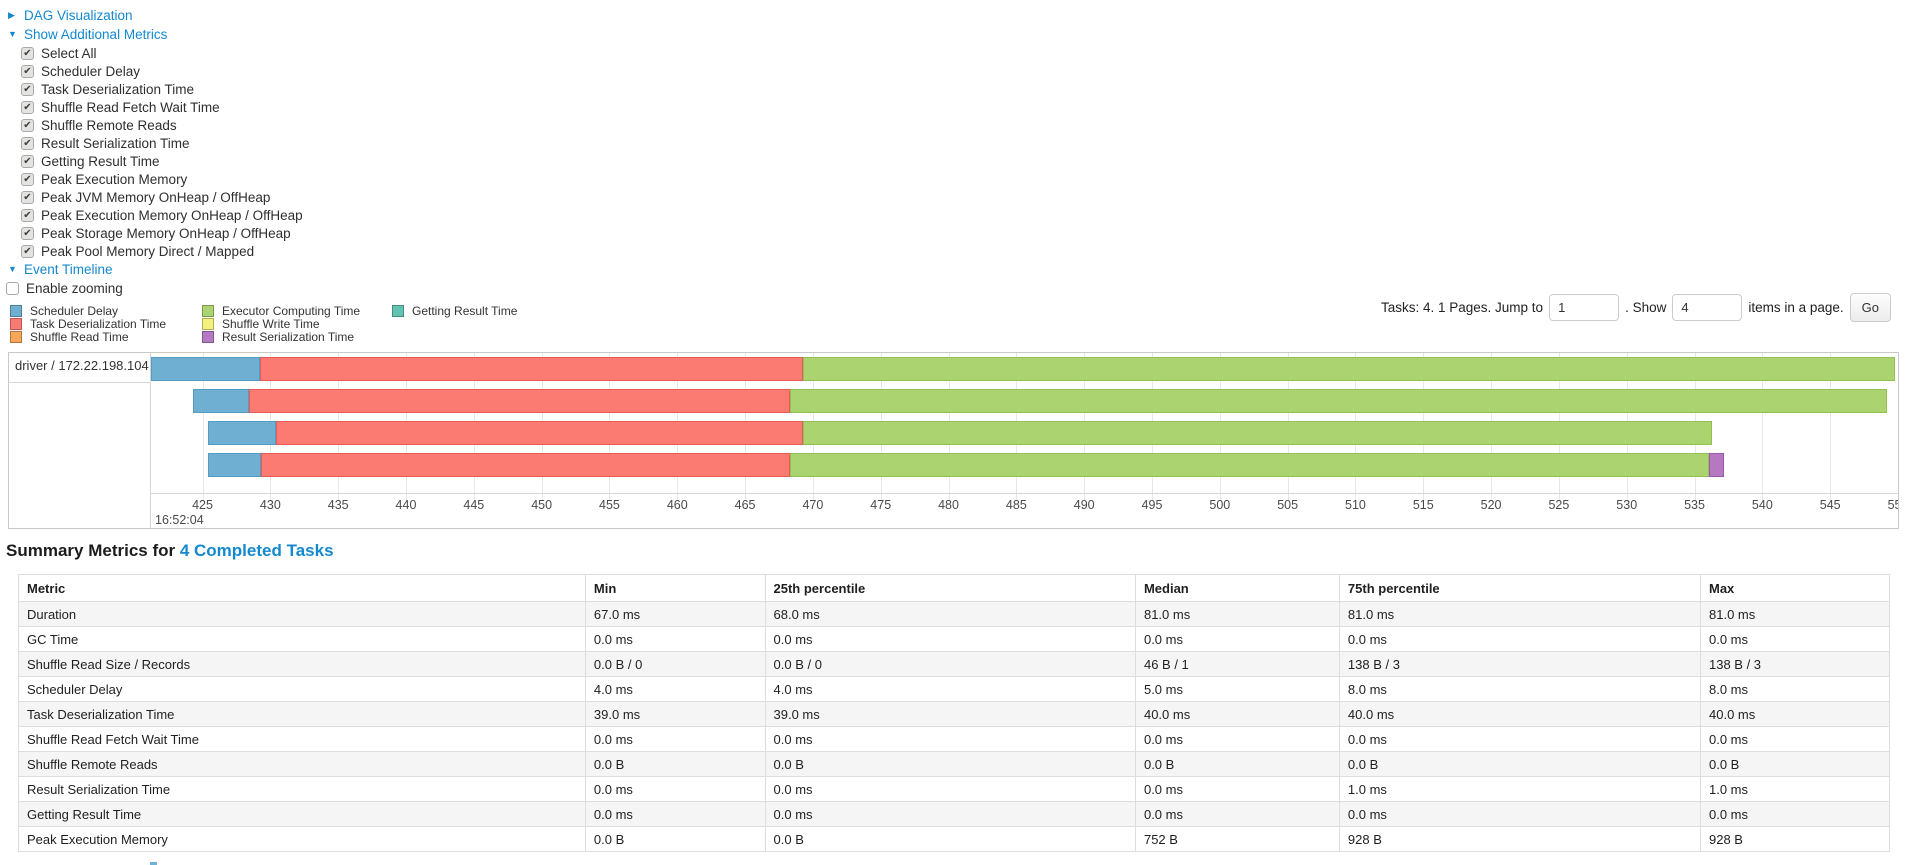 Image resolution: width=1907 pixels, height=865 pixels. What do you see at coordinates (79, 337) in the screenshot?
I see `legend-label: Shuffle Read Time` at bounding box center [79, 337].